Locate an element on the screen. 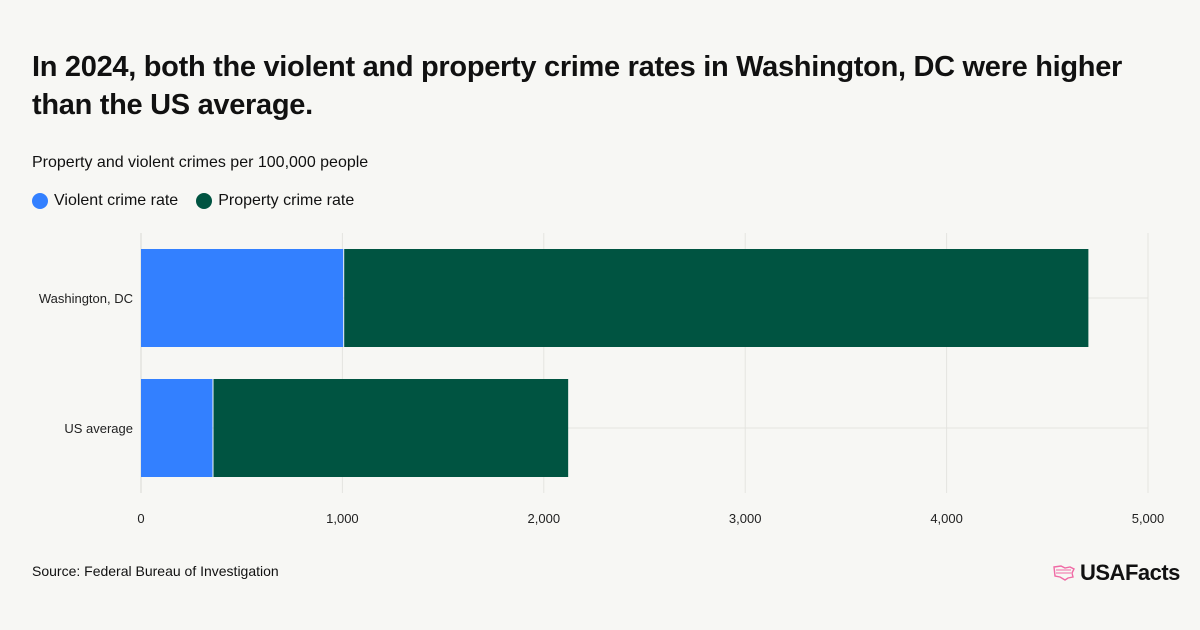  source-note: Source: Federal Bureau of Investigation is located at coordinates (155, 571).